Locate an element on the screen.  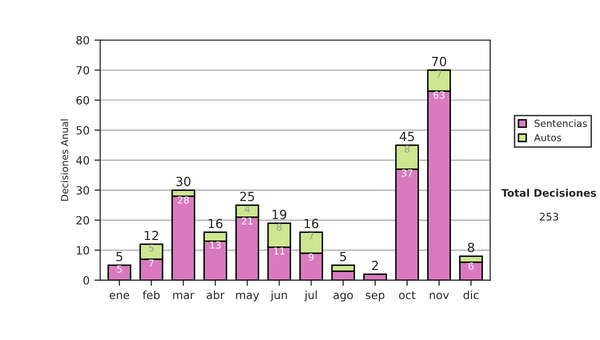
total-label: 70 is located at coordinates (439, 61).